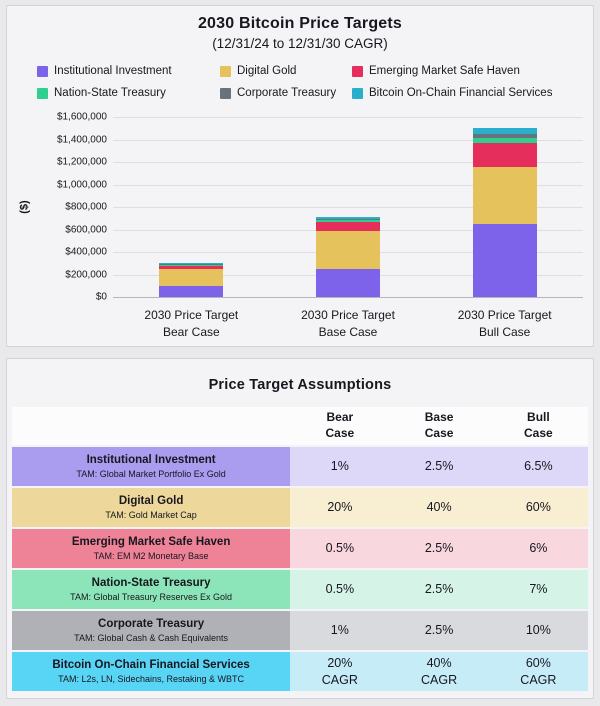 The height and width of the screenshot is (706, 600). I want to click on value-text: 20%, so click(340, 663).